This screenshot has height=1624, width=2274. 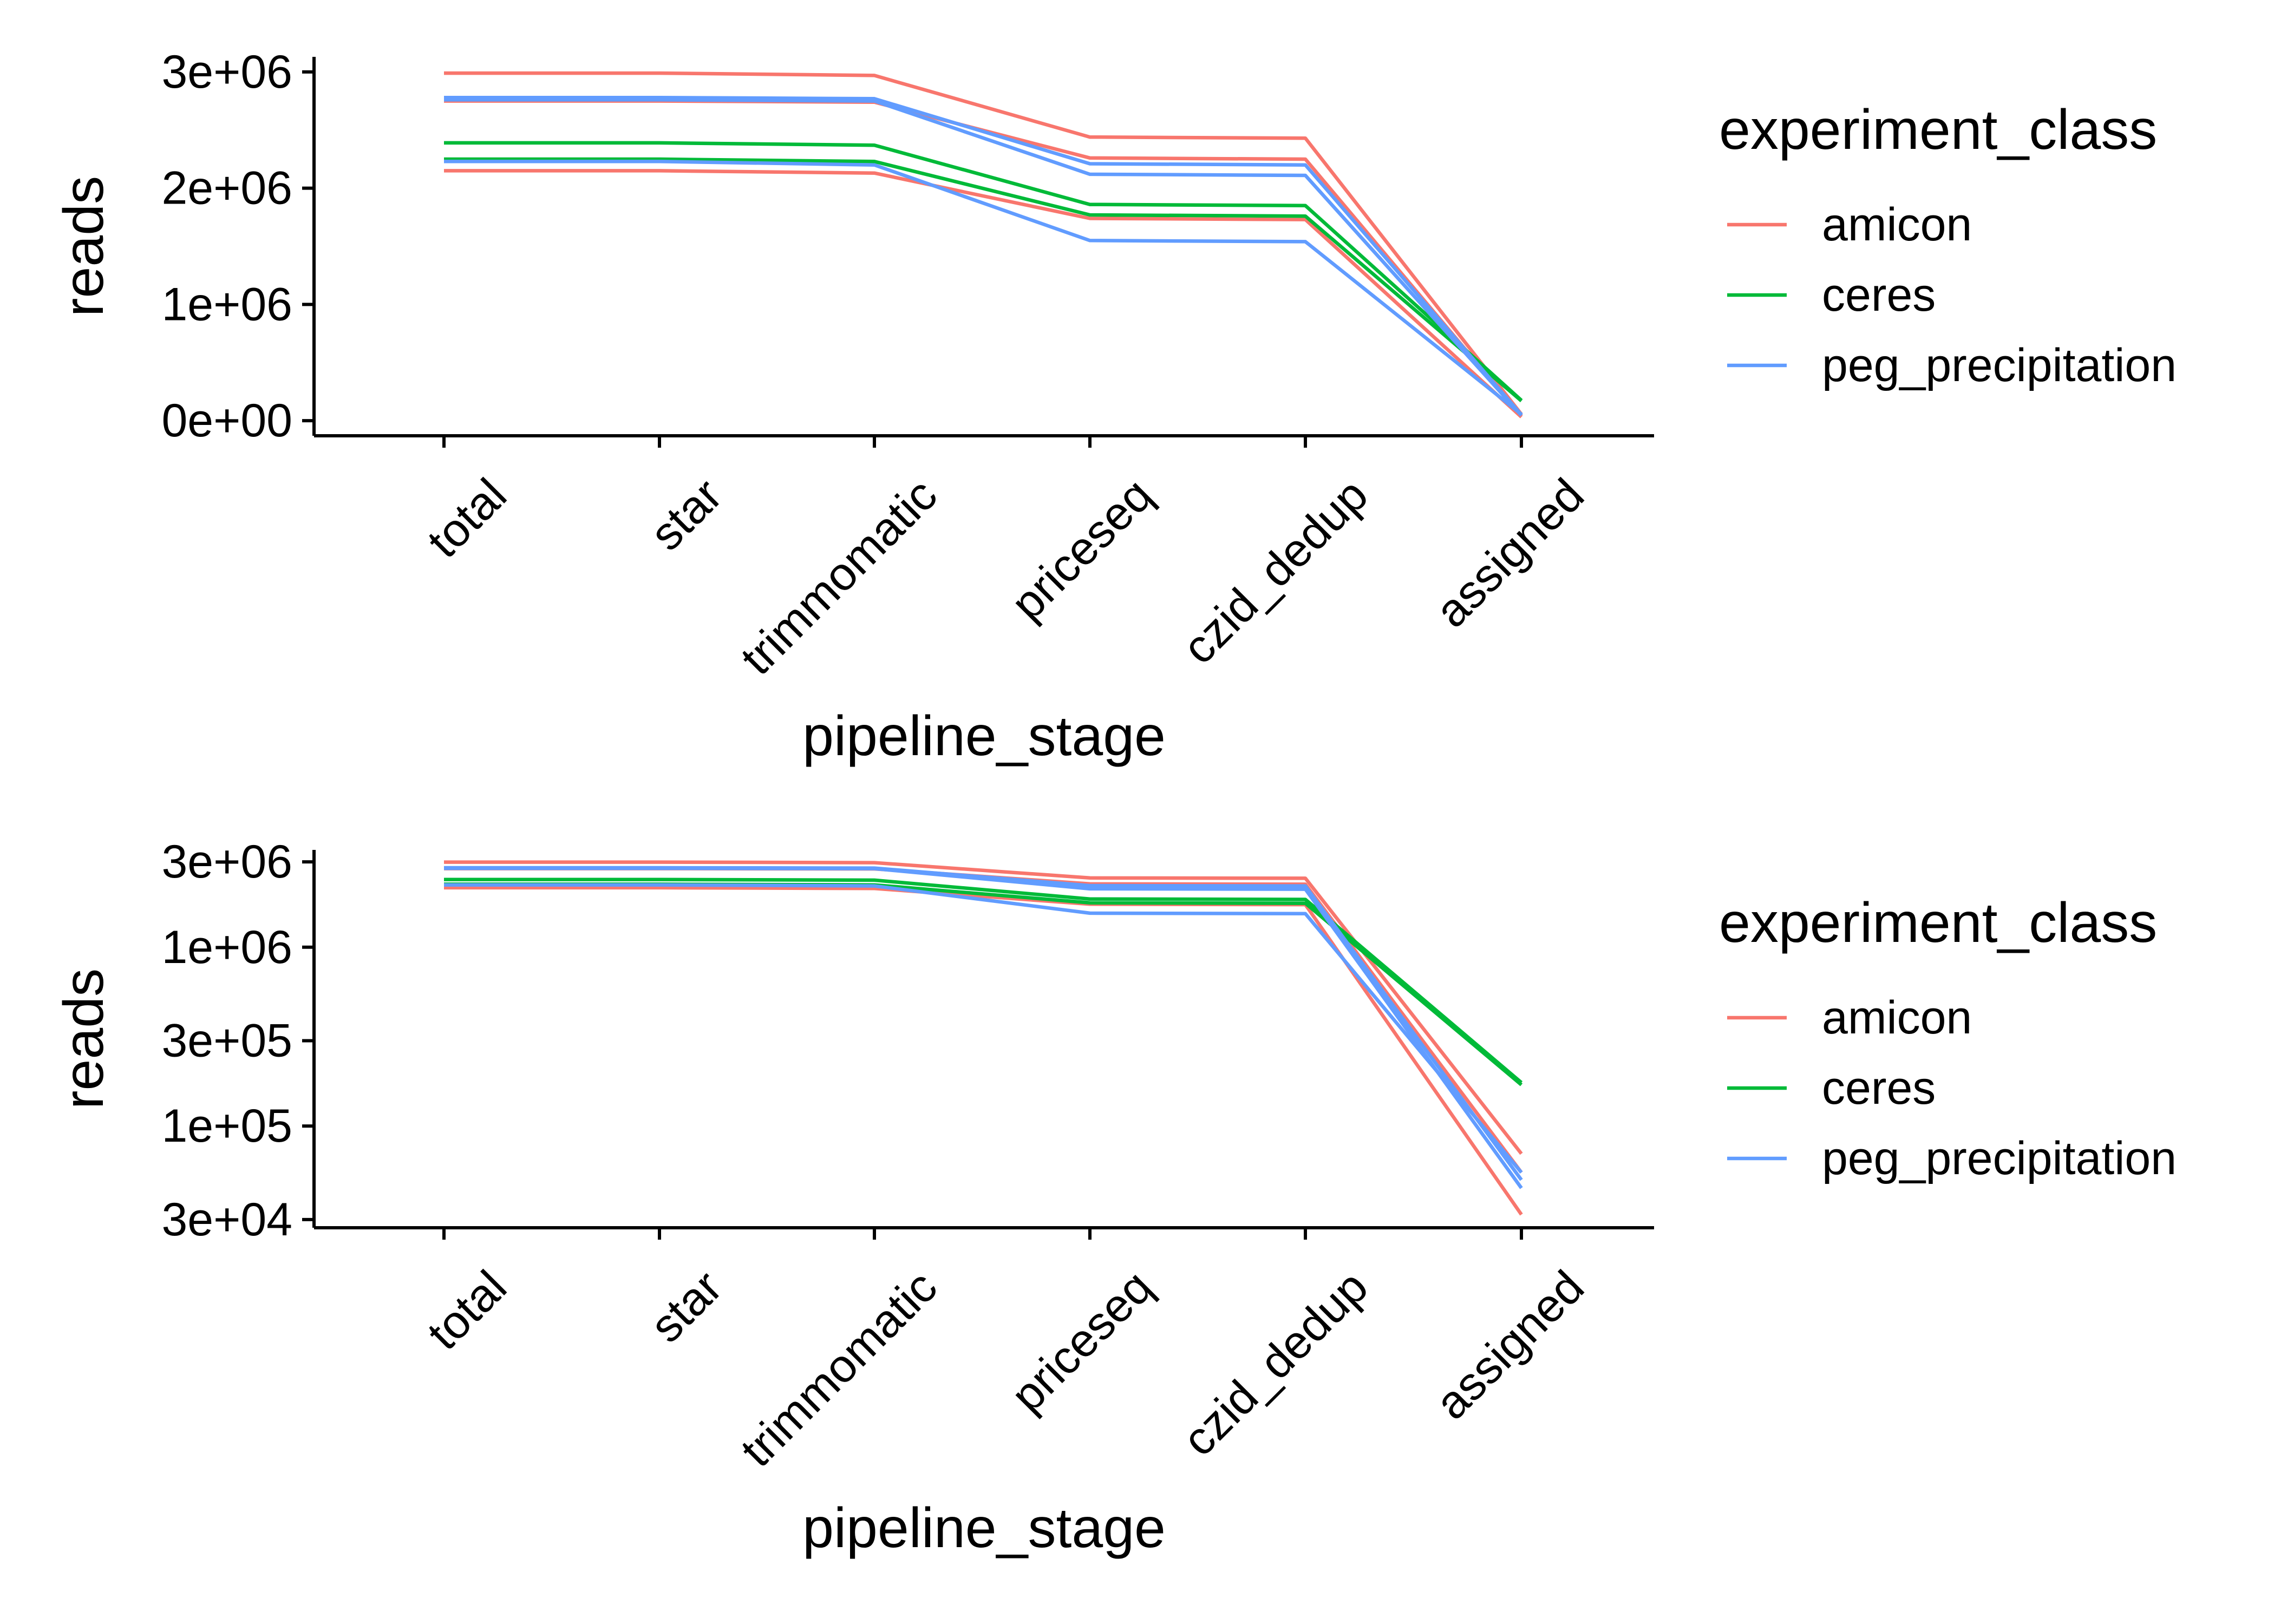 What do you see at coordinates (227, 188) in the screenshot?
I see `y-tick-label: 2e+06` at bounding box center [227, 188].